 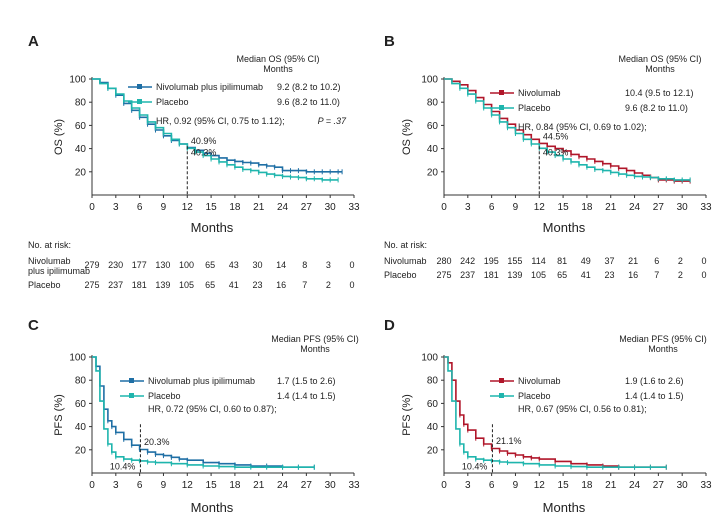 I want to click on hazard-ratio: HR, 0.92 (95% CI, 0.75 to 1.12);, so click(x=220, y=121).